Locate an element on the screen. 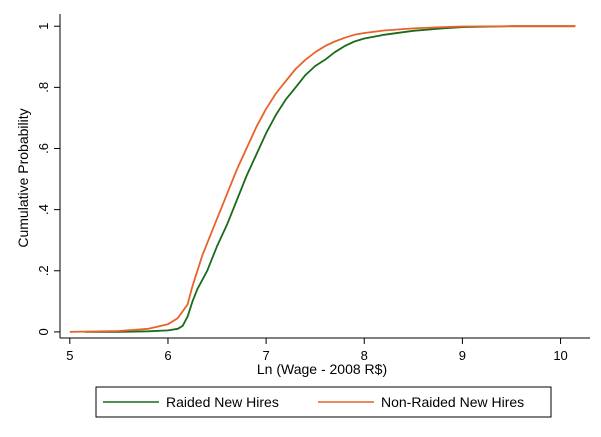  x-ticks: 5 6 7 8 9 10 is located at coordinates (317, 350).